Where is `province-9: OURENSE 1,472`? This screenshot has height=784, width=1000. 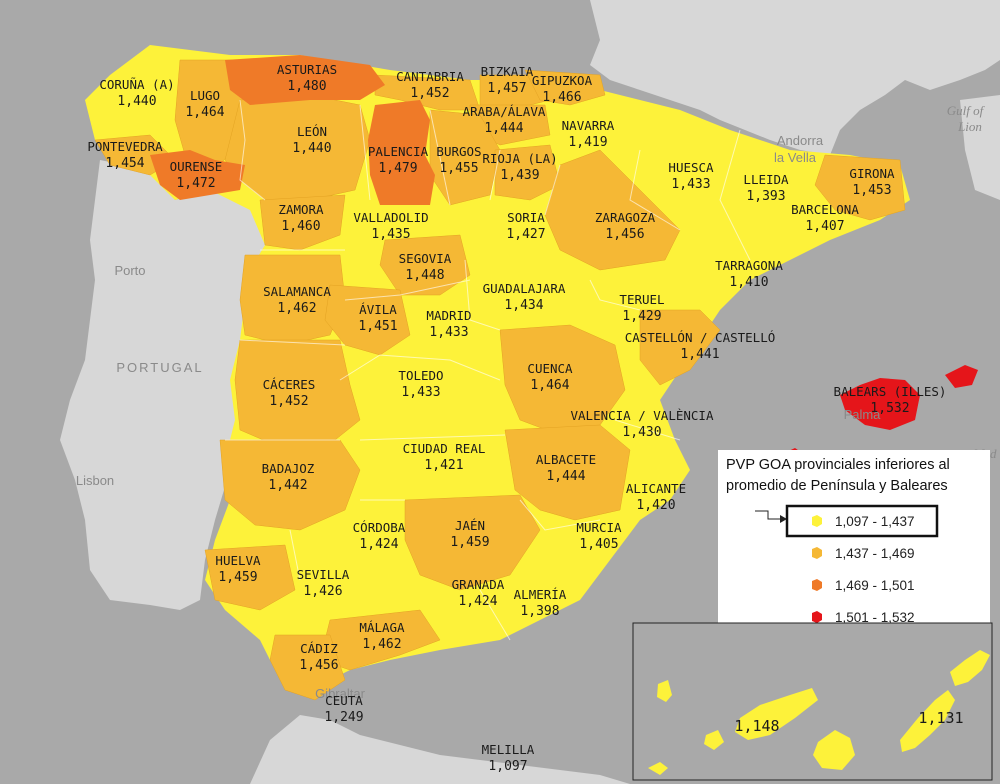 province-9: OURENSE 1,472 is located at coordinates (196, 175).